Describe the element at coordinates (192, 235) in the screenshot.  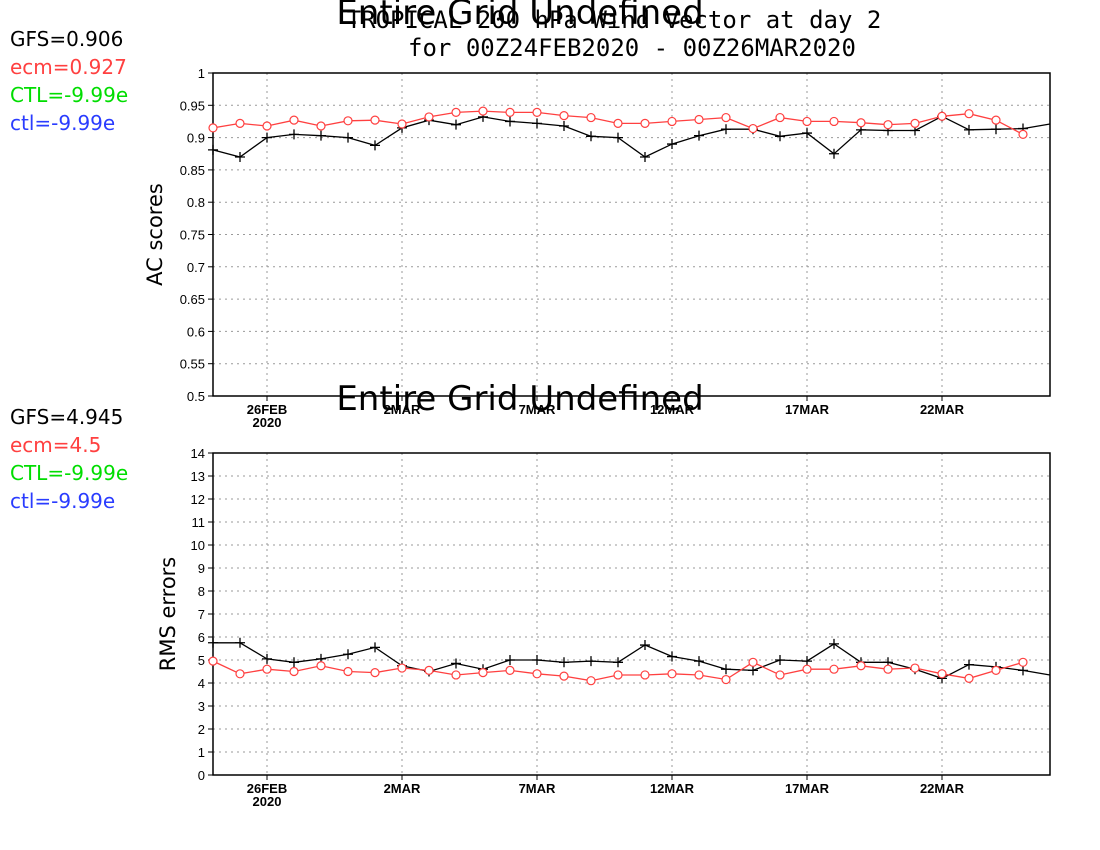
I see `y-tick-label: 0.75` at that location.